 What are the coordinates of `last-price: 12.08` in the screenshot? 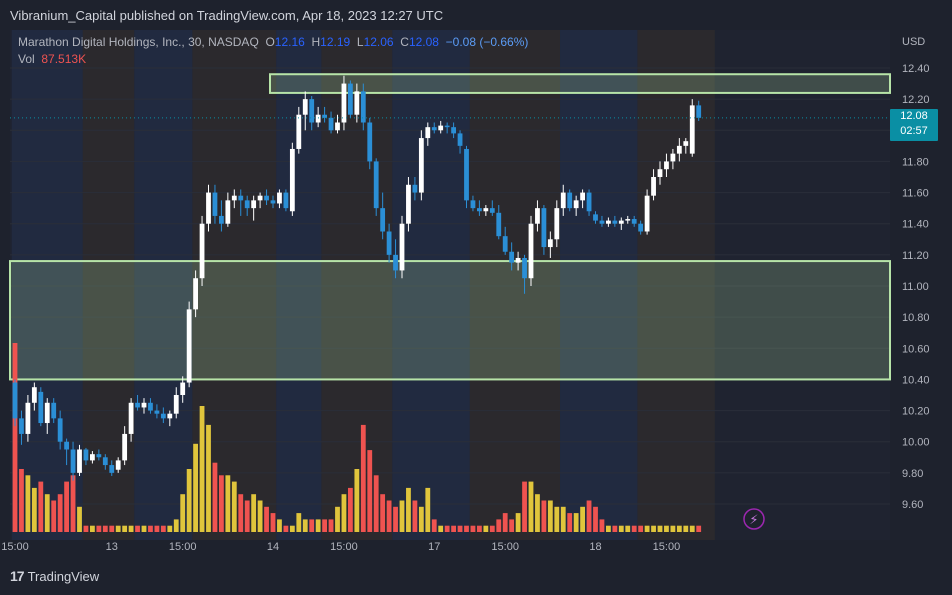 It's located at (914, 116).